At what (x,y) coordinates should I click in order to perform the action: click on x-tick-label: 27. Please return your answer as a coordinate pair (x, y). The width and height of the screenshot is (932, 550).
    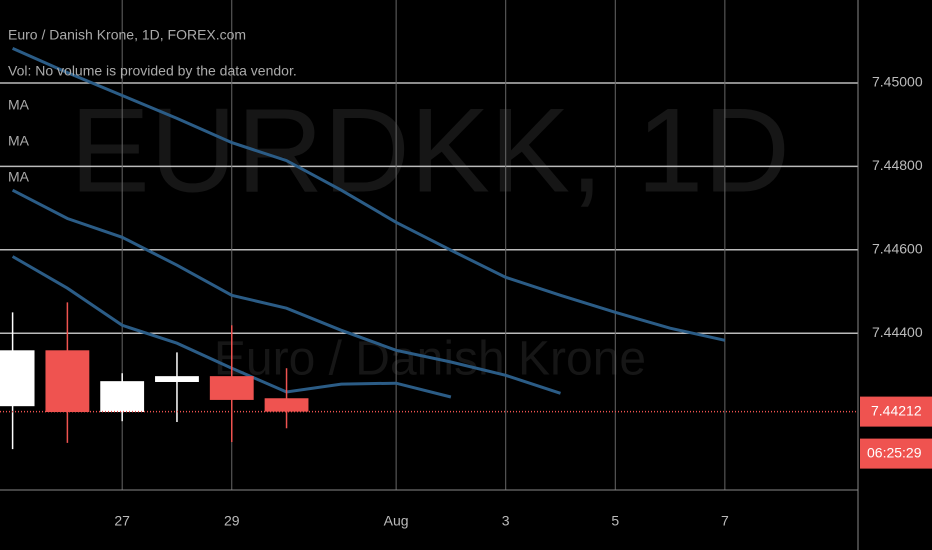
    Looking at the image, I should click on (122, 521).